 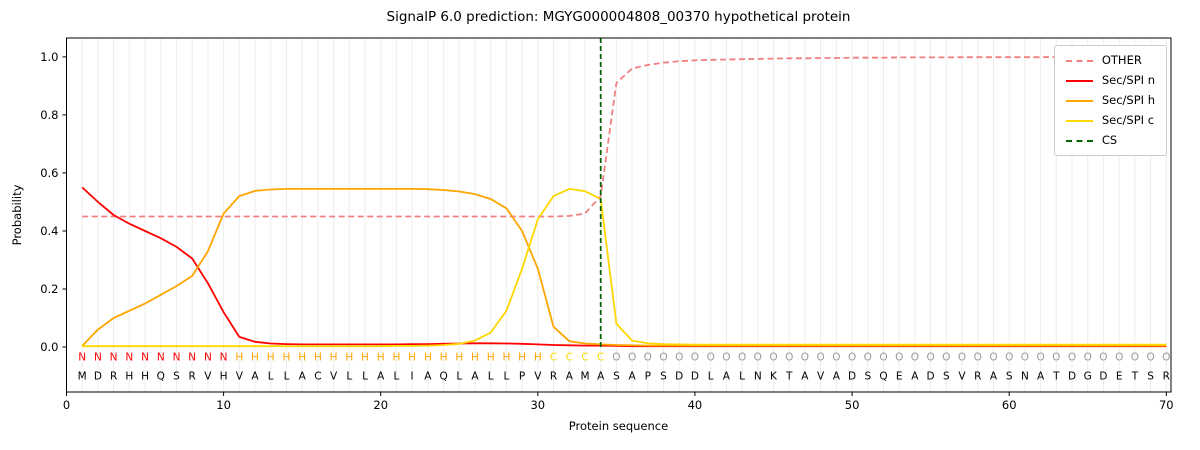 What do you see at coordinates (1109, 140) in the screenshot?
I see `legend-label-cs: CS` at bounding box center [1109, 140].